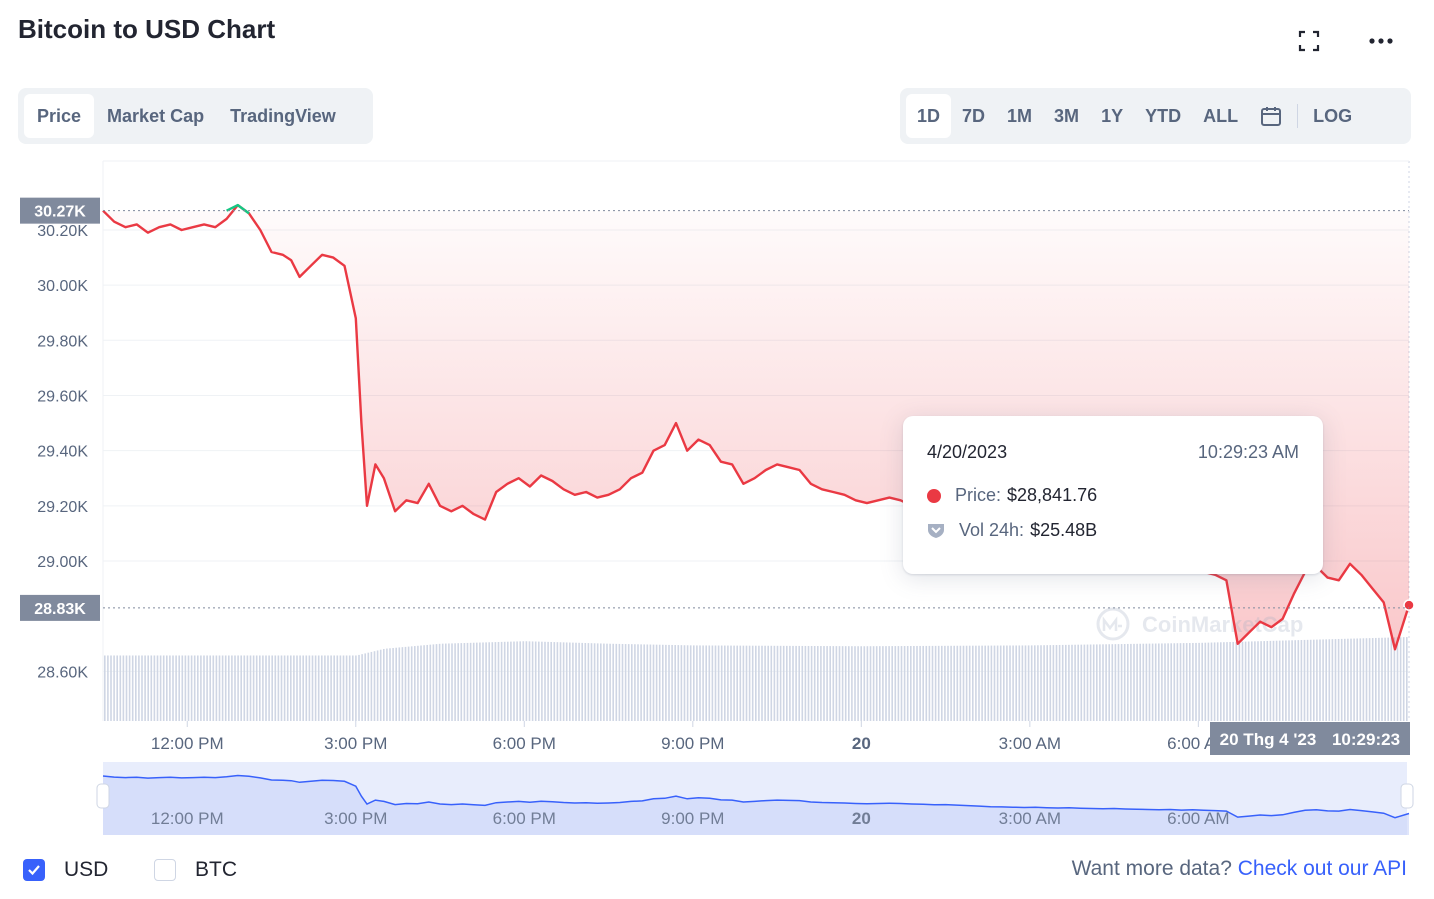 Image resolution: width=1434 pixels, height=899 pixels. What do you see at coordinates (165, 870) in the screenshot?
I see `btc-checkbox` at bounding box center [165, 870].